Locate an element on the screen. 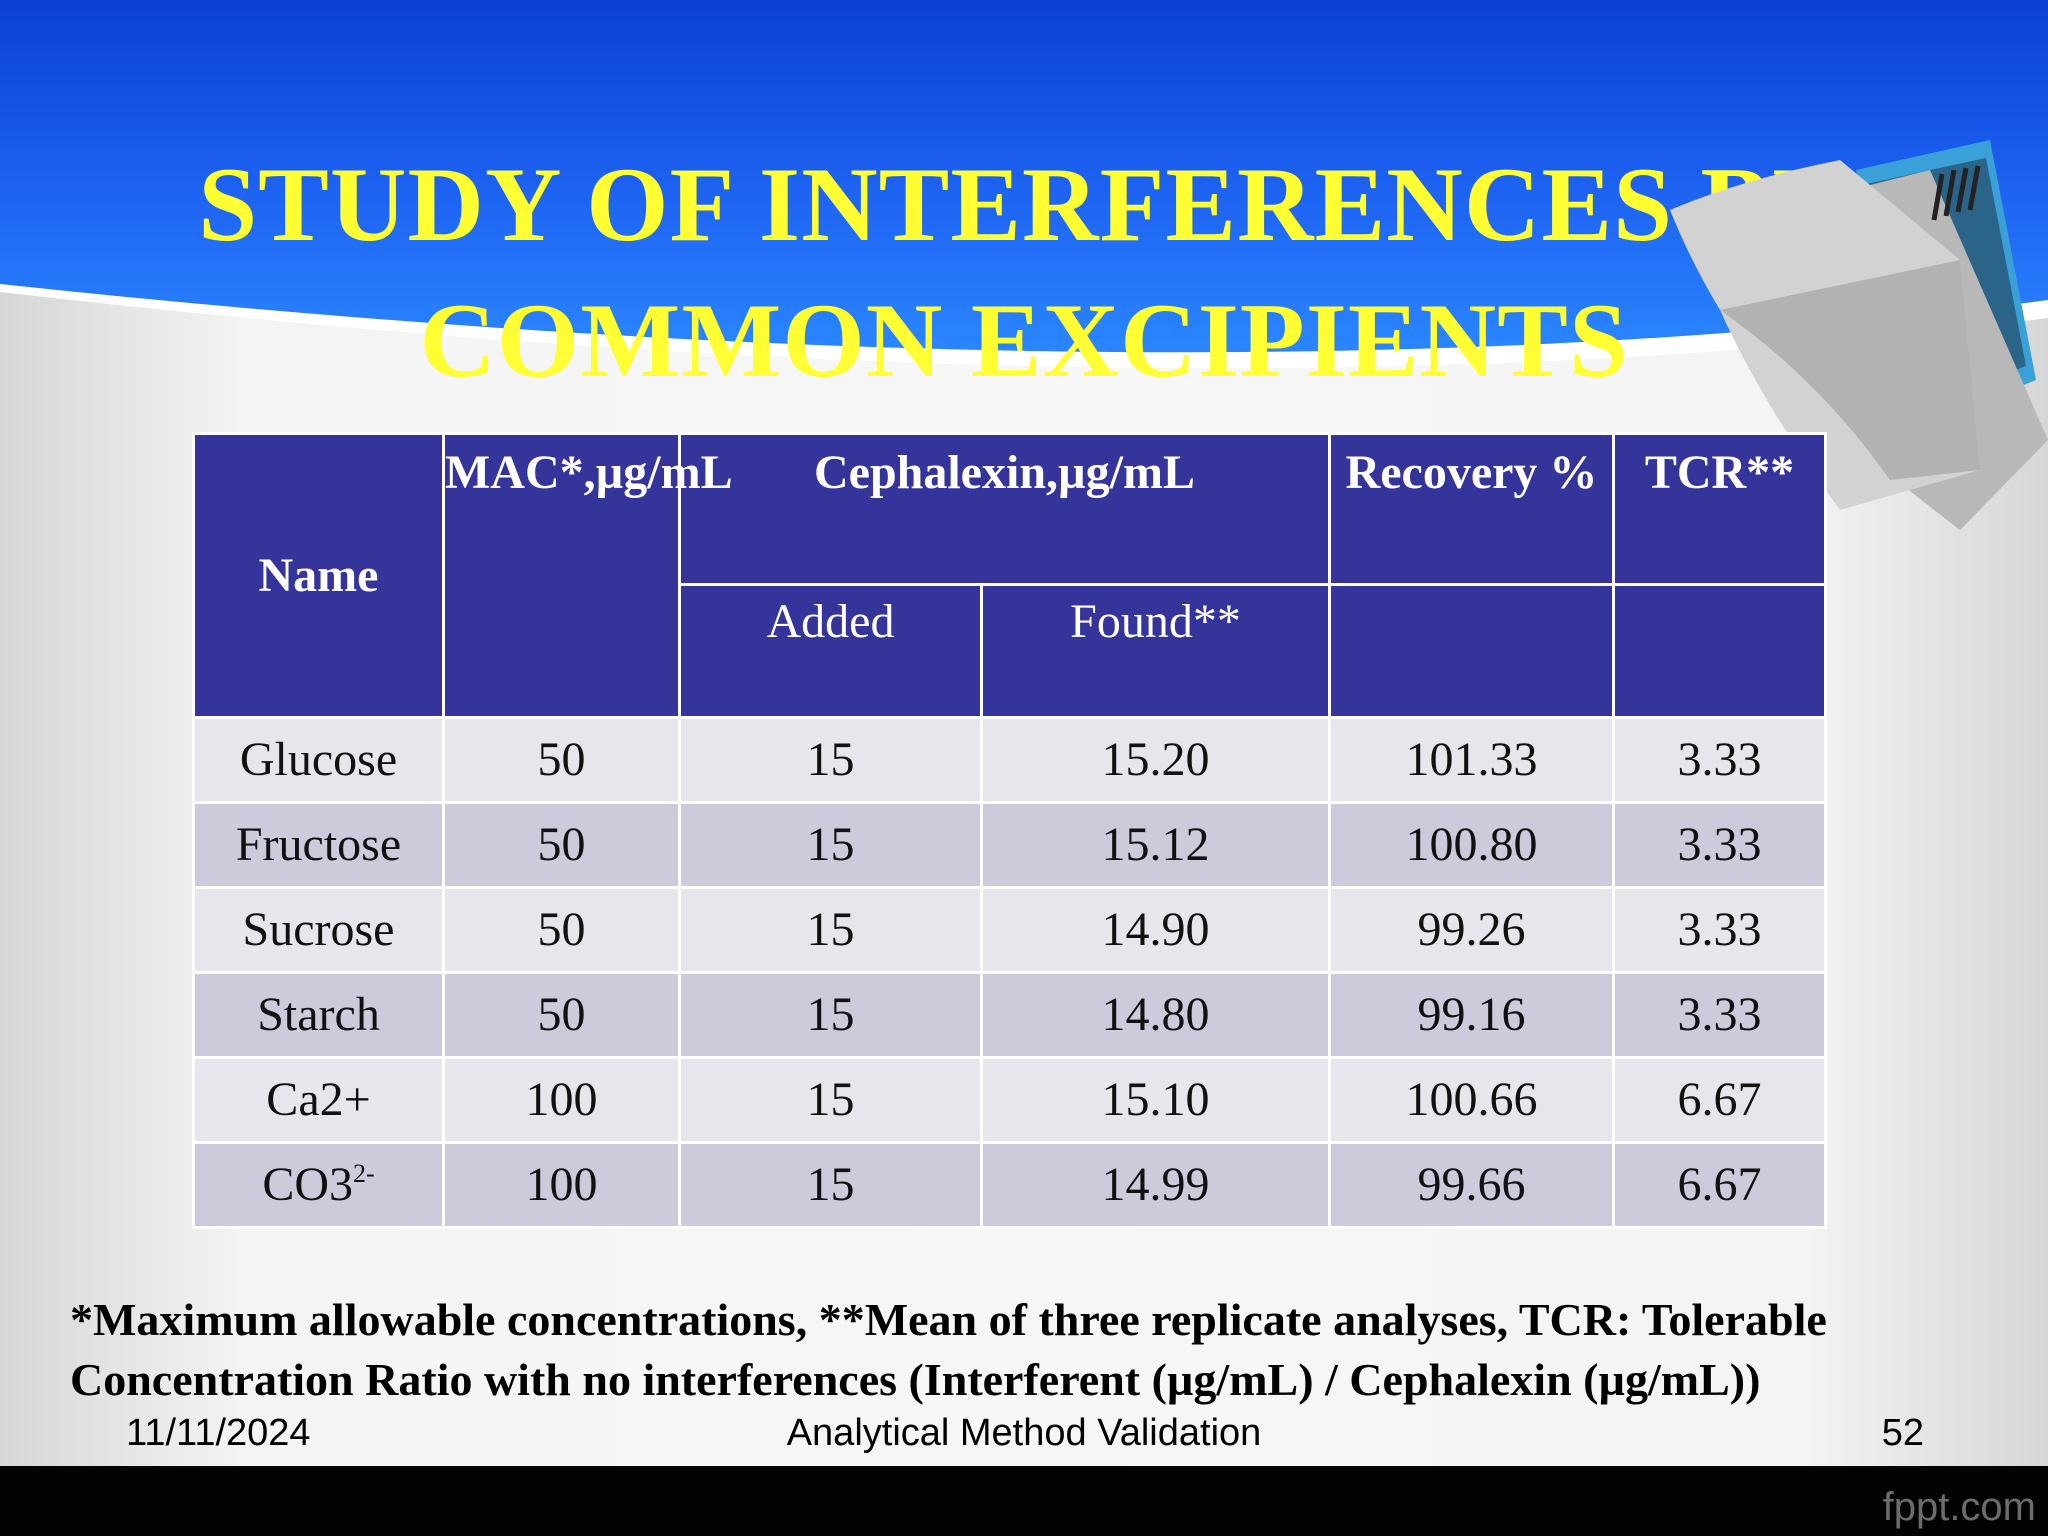  notebook-decoration is located at coordinates (1859, 335).